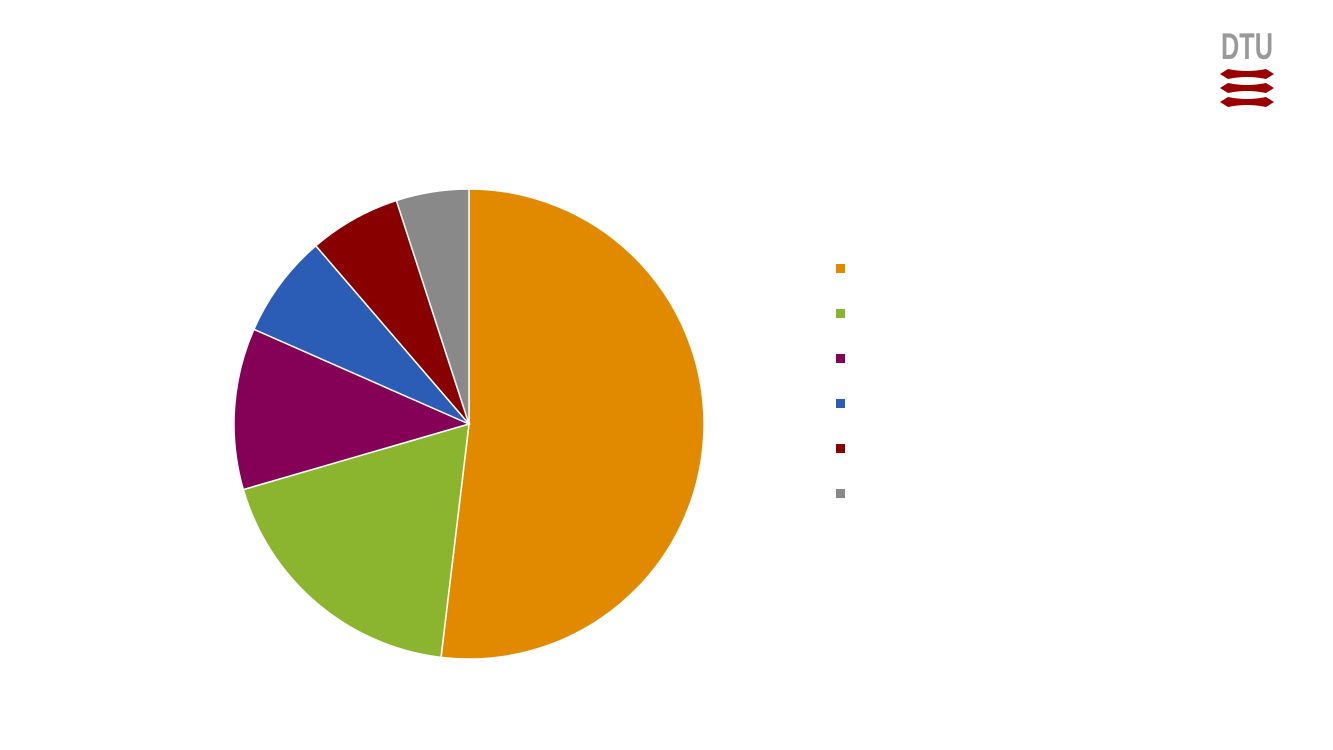 This screenshot has width=1333, height=750. I want to click on dtu-logo: DTU, so click(1247, 66).